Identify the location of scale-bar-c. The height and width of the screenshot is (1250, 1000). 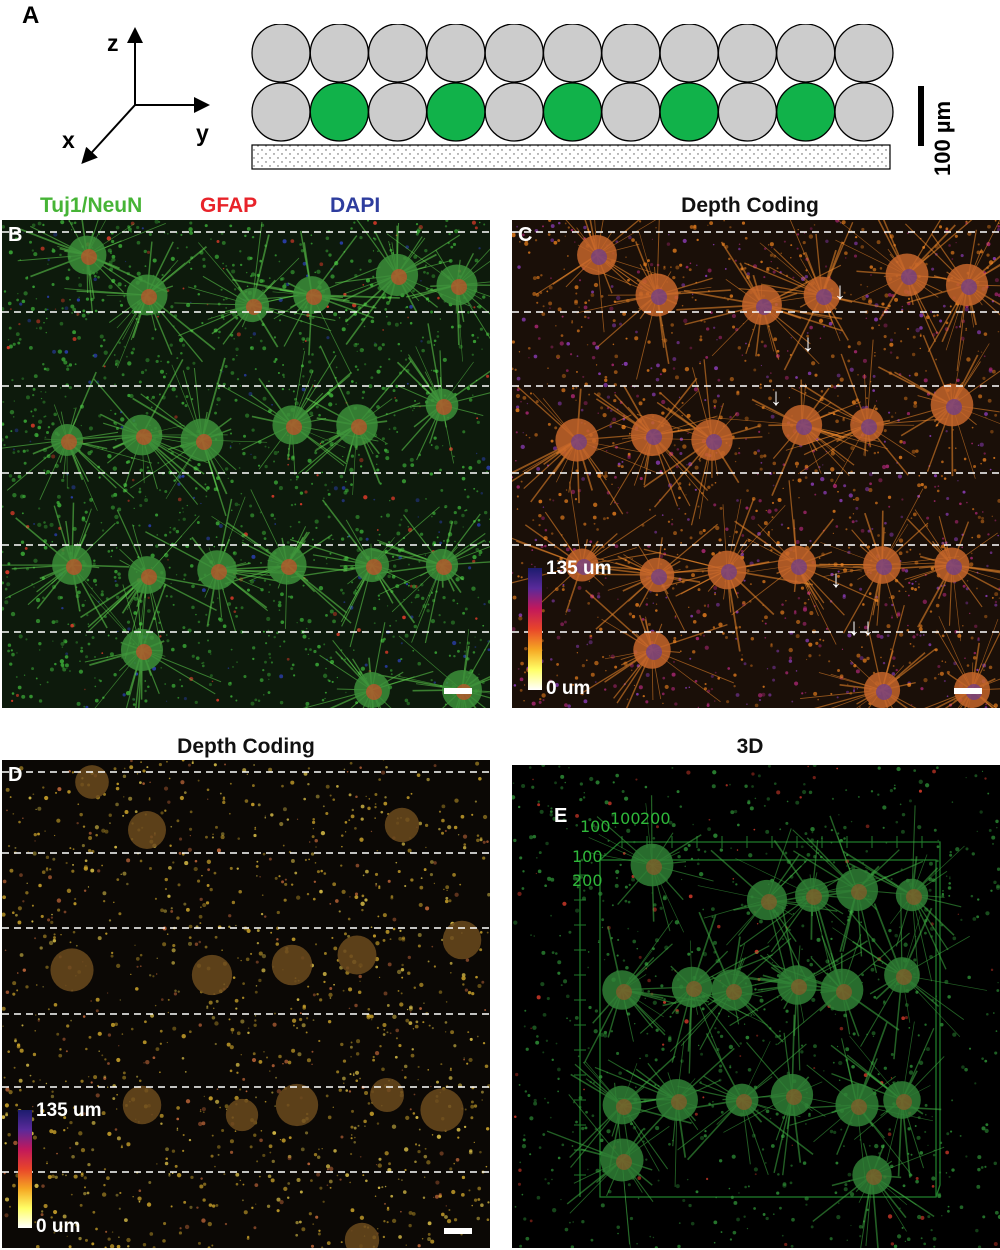
(968, 691).